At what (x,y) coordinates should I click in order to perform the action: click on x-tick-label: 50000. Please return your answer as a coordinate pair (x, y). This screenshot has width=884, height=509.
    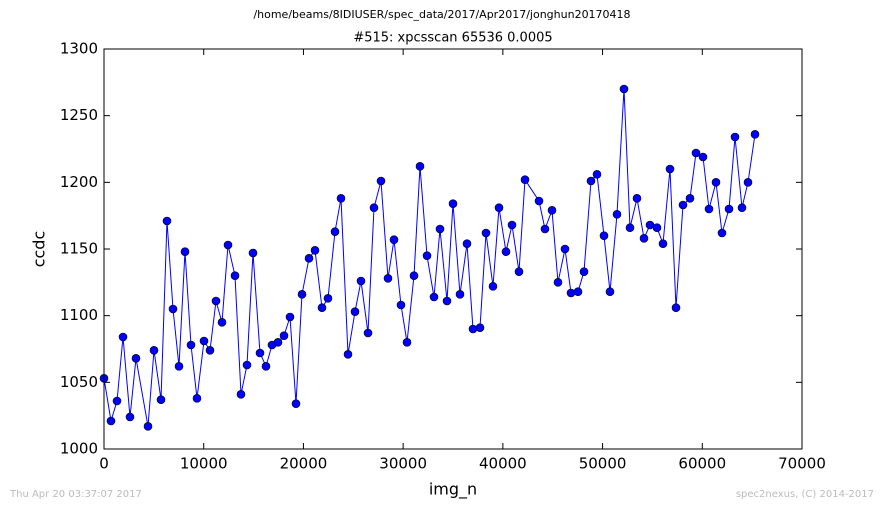
    Looking at the image, I should click on (603, 464).